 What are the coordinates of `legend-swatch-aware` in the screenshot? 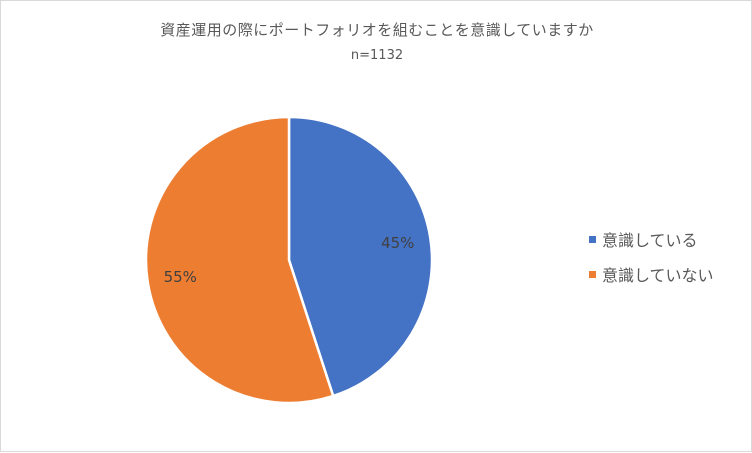 It's located at (592, 239).